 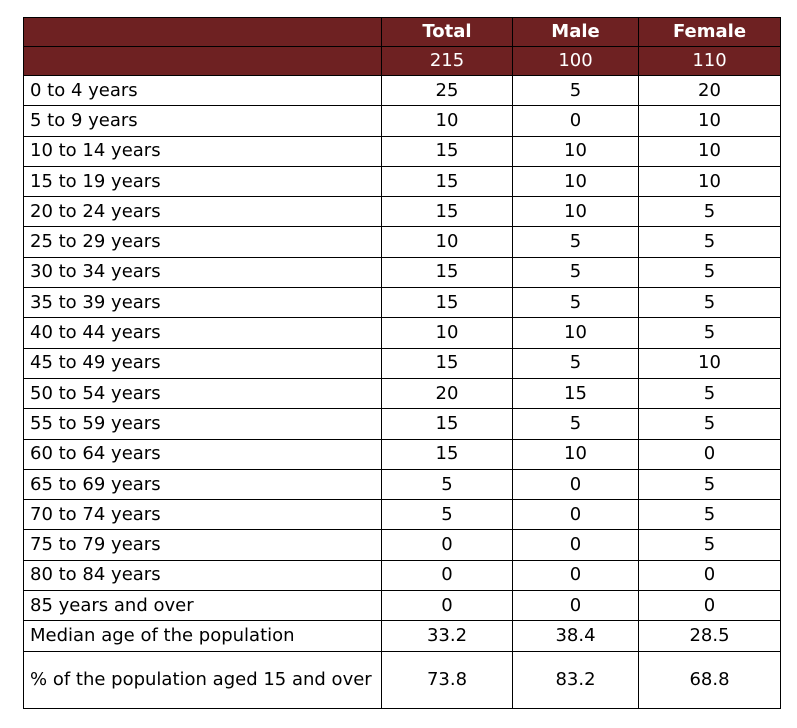 What do you see at coordinates (447, 679) in the screenshot?
I see `cell-total: 73.8` at bounding box center [447, 679].